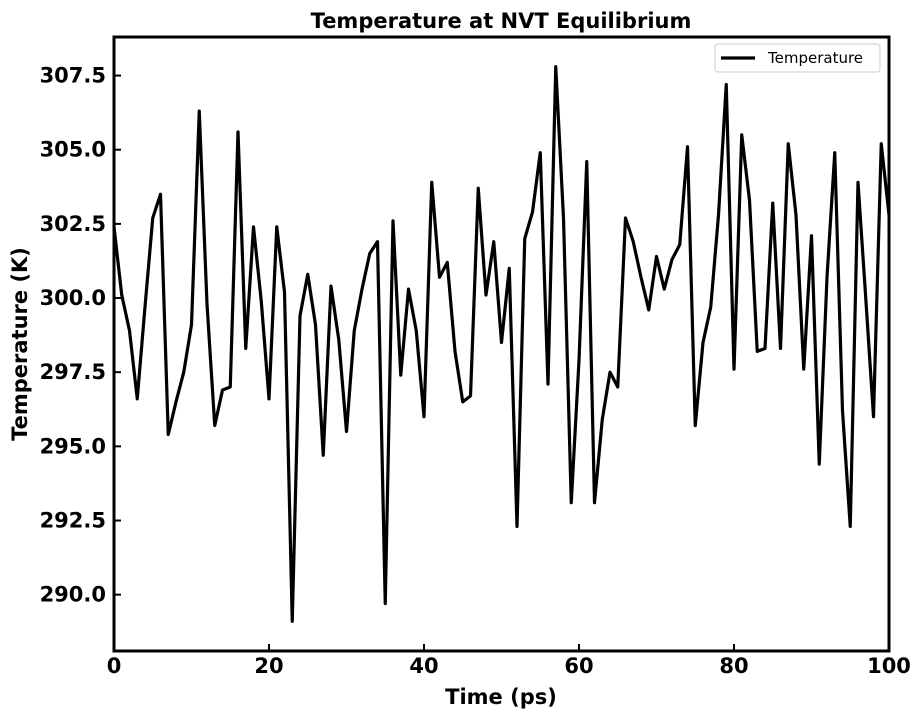 This screenshot has width=922, height=718. Describe the element at coordinates (73, 446) in the screenshot. I see `y-tick-label: 295.0` at that location.